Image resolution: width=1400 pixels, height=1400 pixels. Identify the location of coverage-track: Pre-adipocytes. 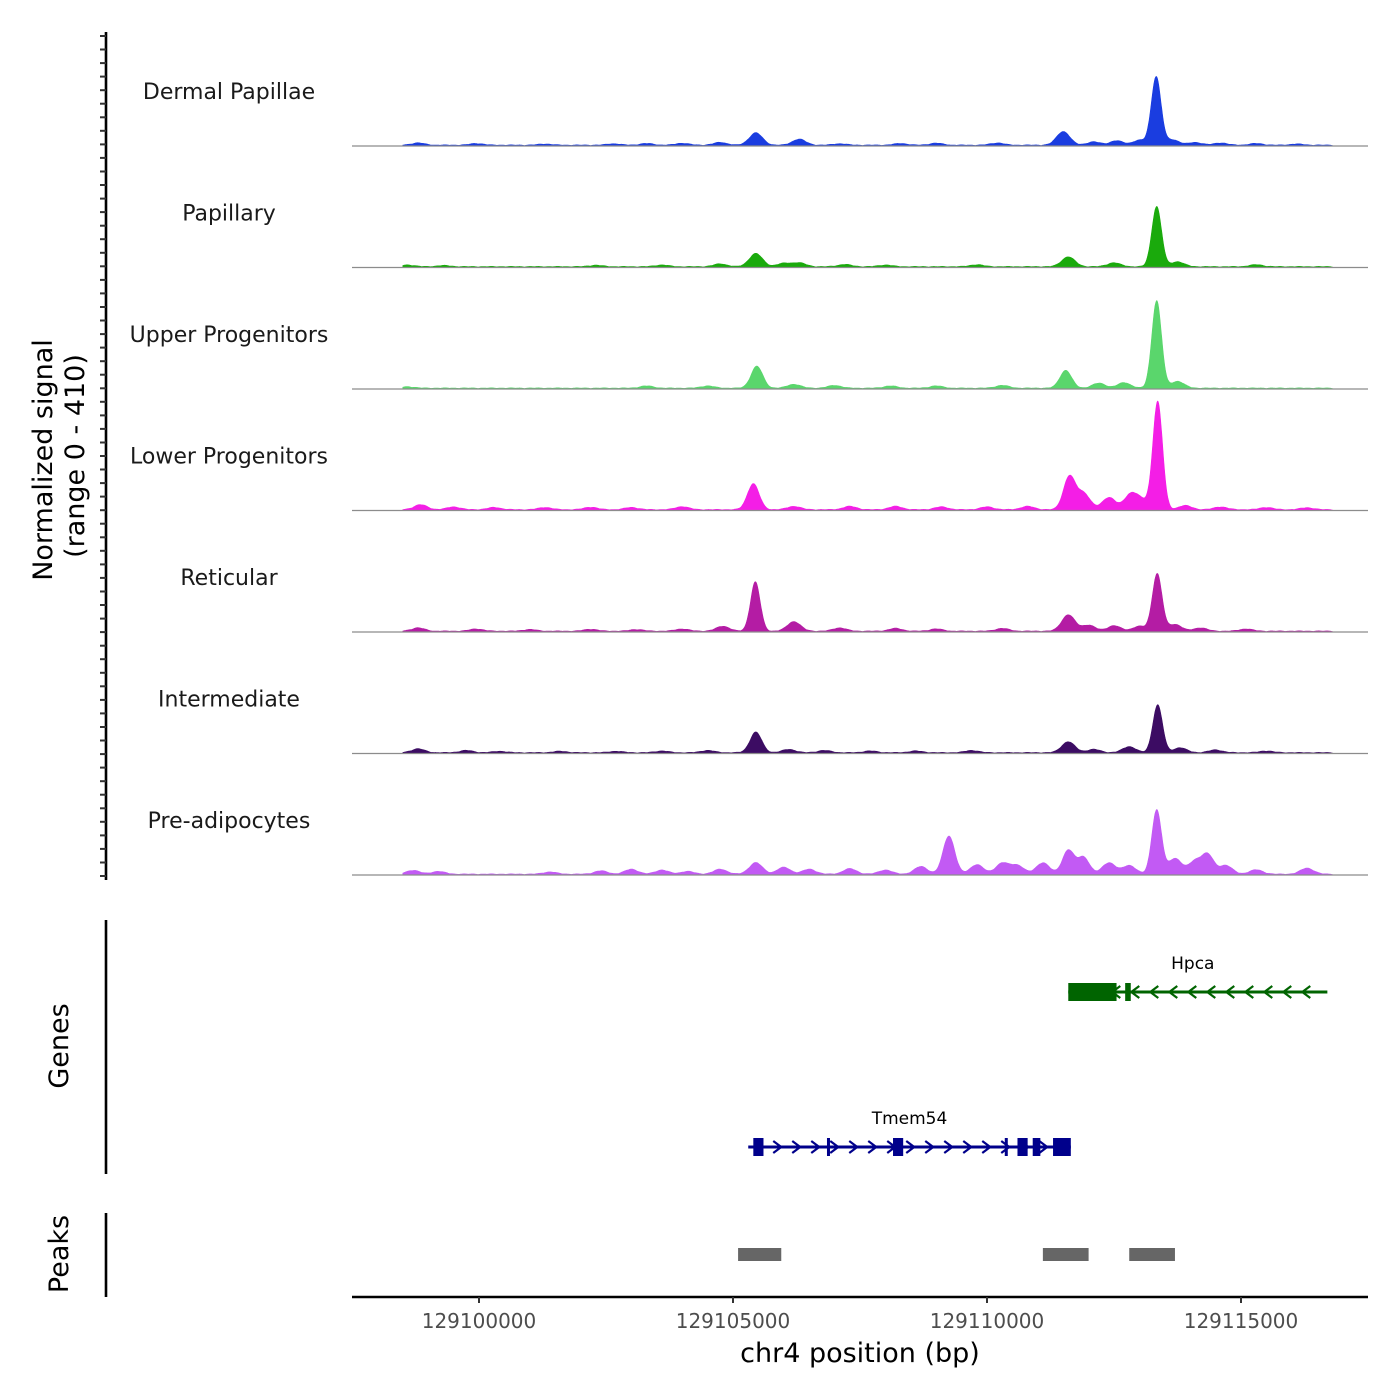
(758, 842).